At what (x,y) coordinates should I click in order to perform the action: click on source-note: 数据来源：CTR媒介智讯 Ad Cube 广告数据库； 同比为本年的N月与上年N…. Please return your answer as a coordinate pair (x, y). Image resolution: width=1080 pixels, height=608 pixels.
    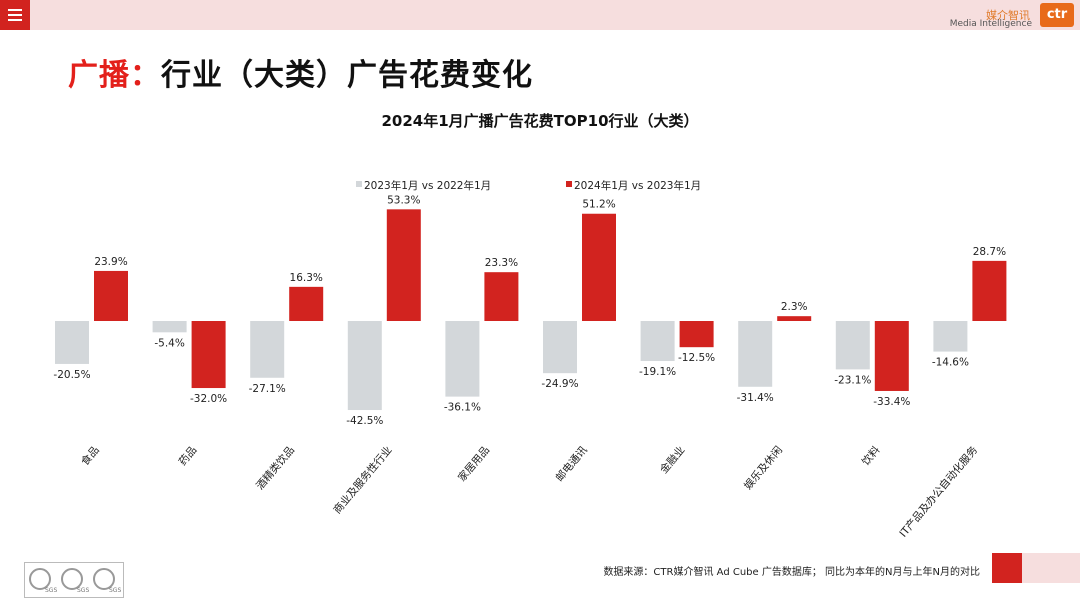
    Looking at the image, I should click on (791, 572).